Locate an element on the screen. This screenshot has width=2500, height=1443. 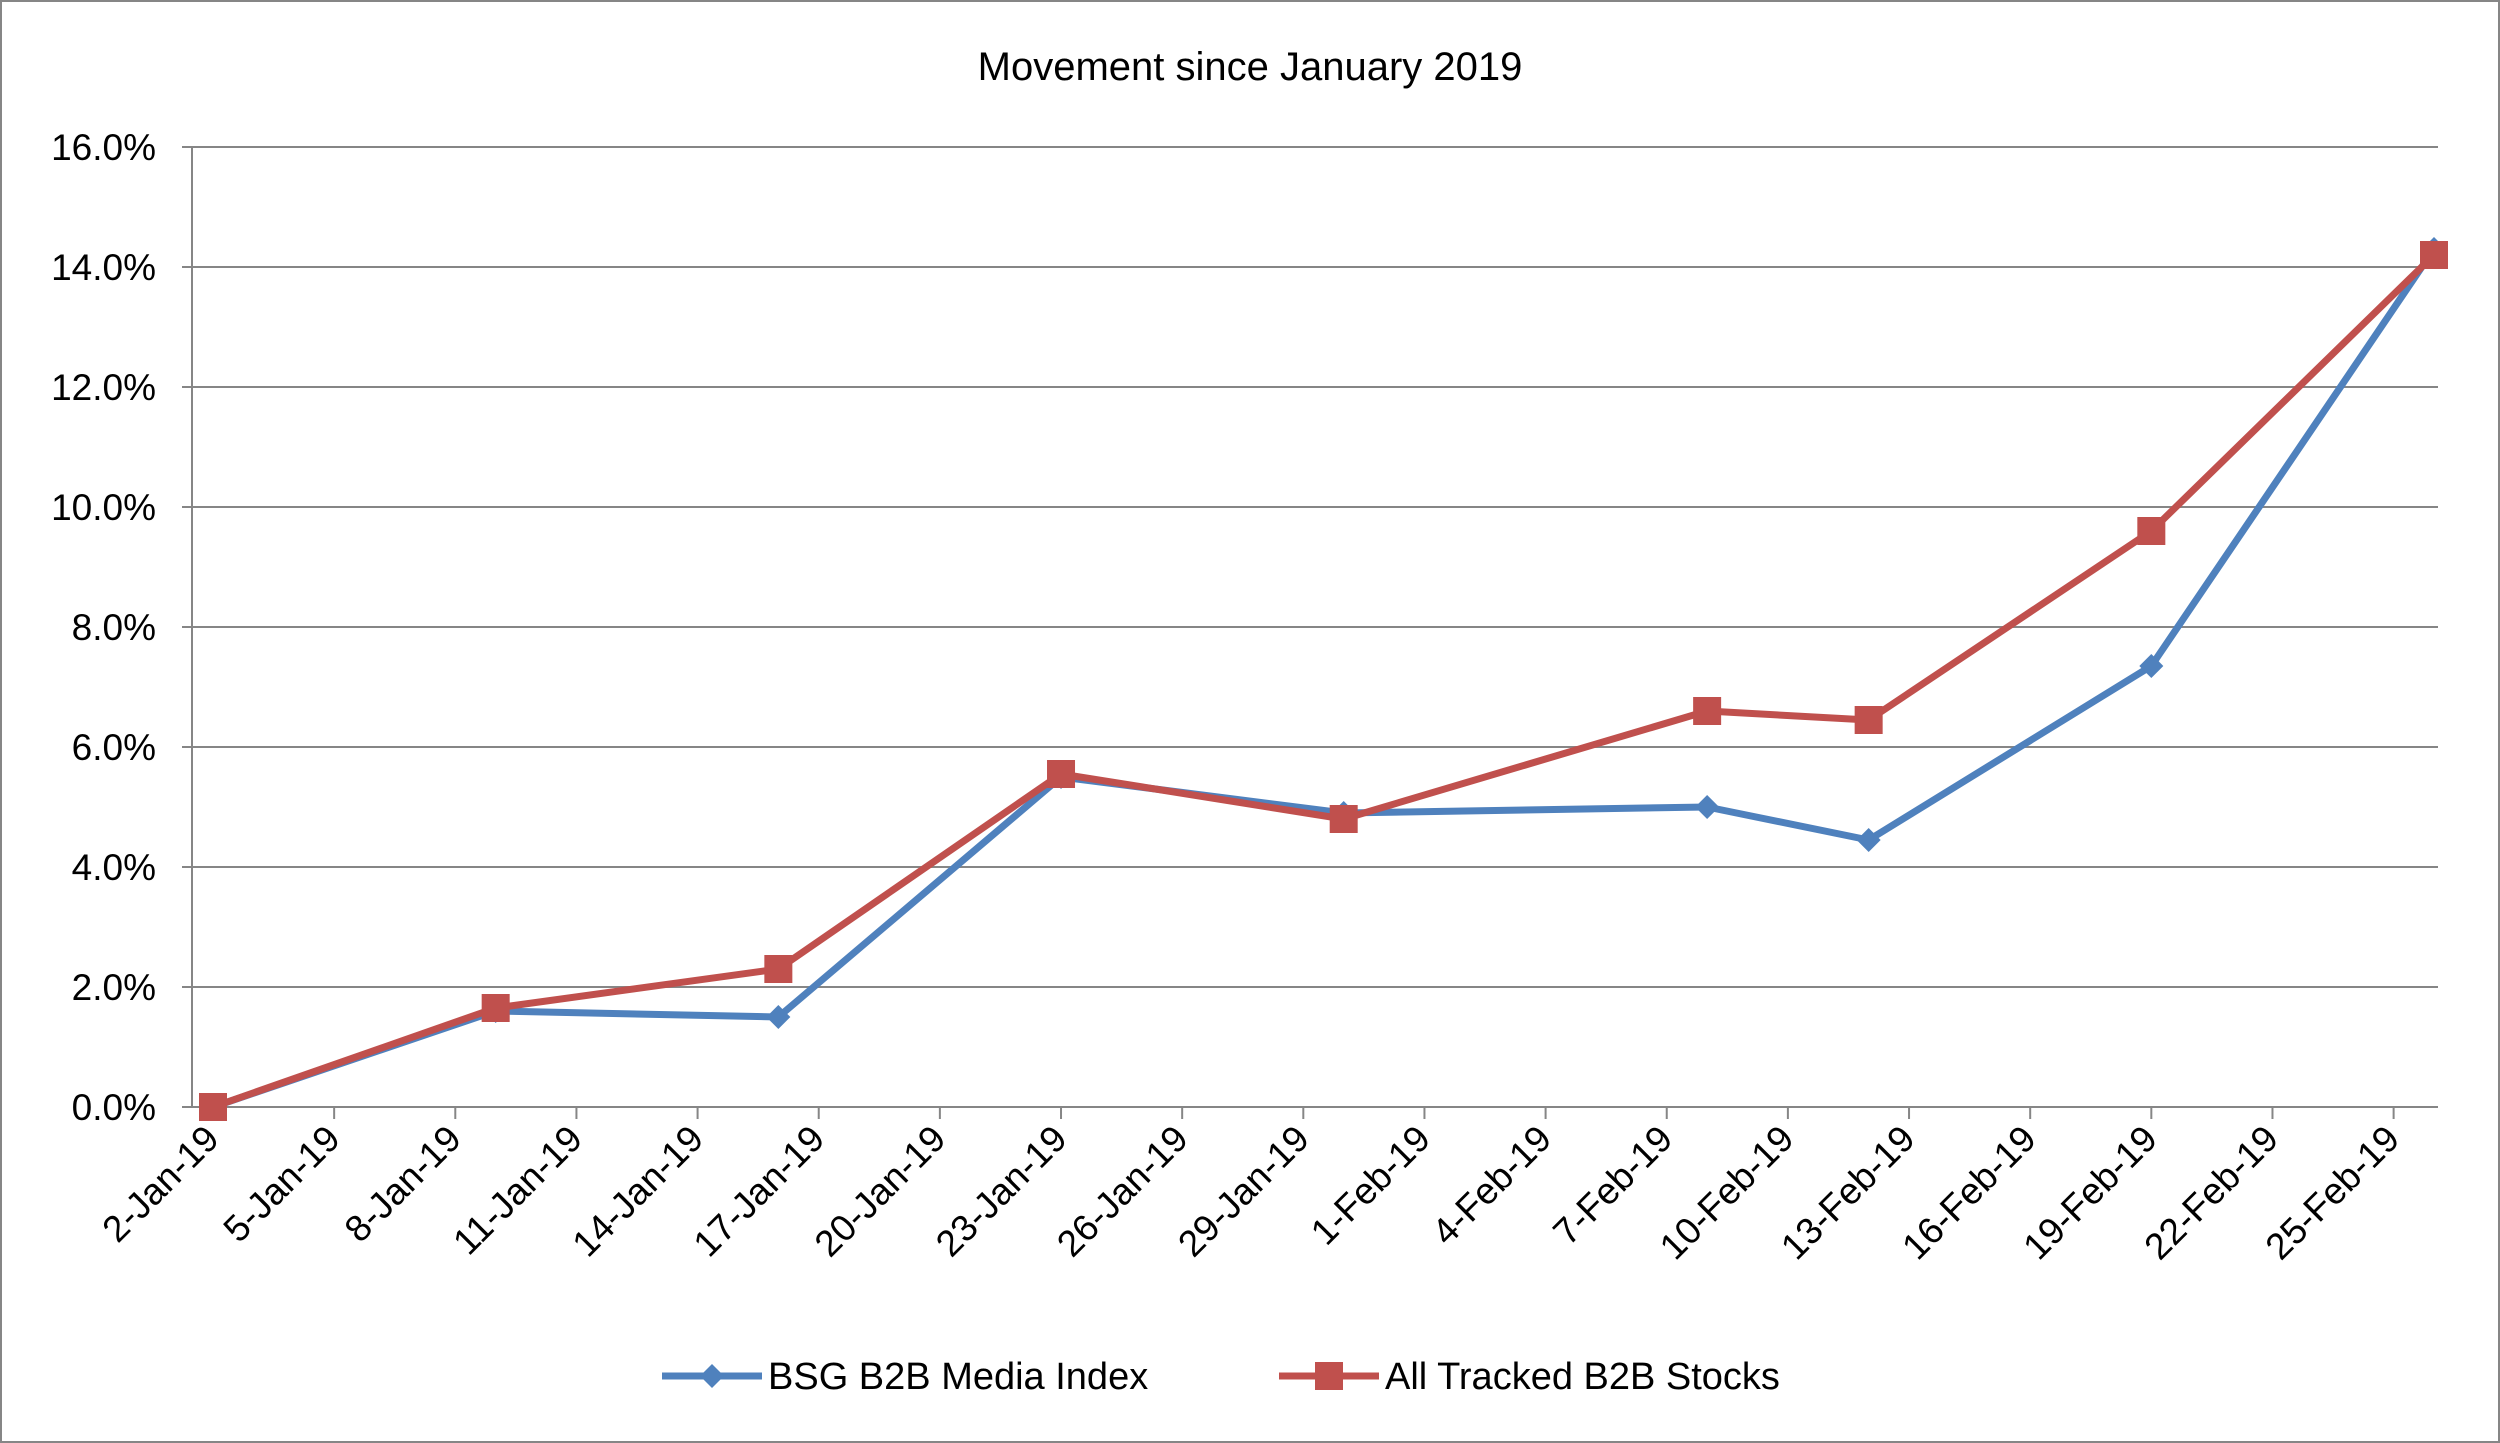
x-tick-label: 20-Jan-19 is located at coordinates (880, 1191).